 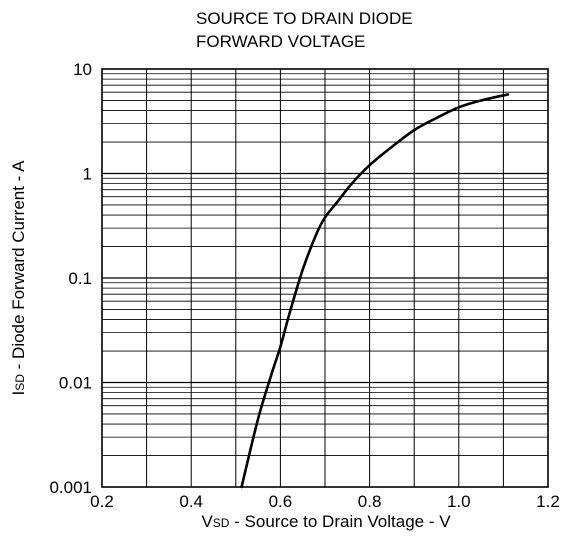 What do you see at coordinates (304, 18) in the screenshot?
I see `chart-title-line-1: SOURCE TO DRAIN DIODE` at bounding box center [304, 18].